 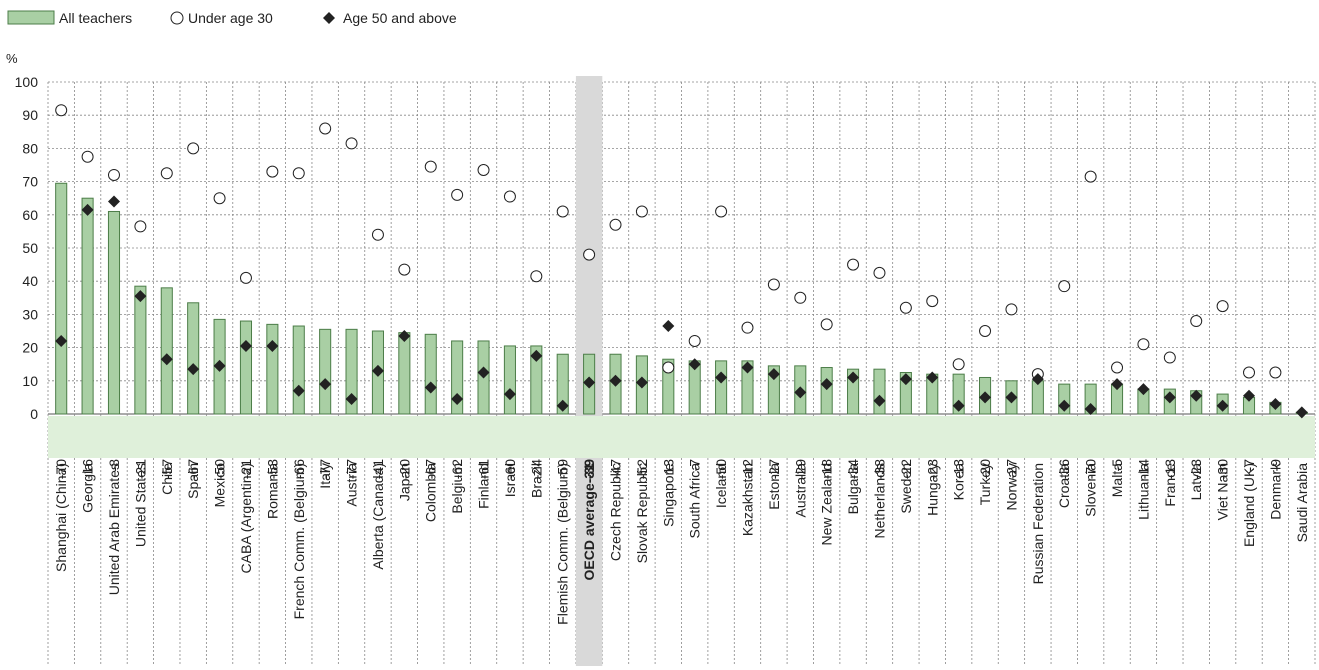 What do you see at coordinates (641, 211) in the screenshot?
I see `point-under-30-slovak-republic` at bounding box center [641, 211].